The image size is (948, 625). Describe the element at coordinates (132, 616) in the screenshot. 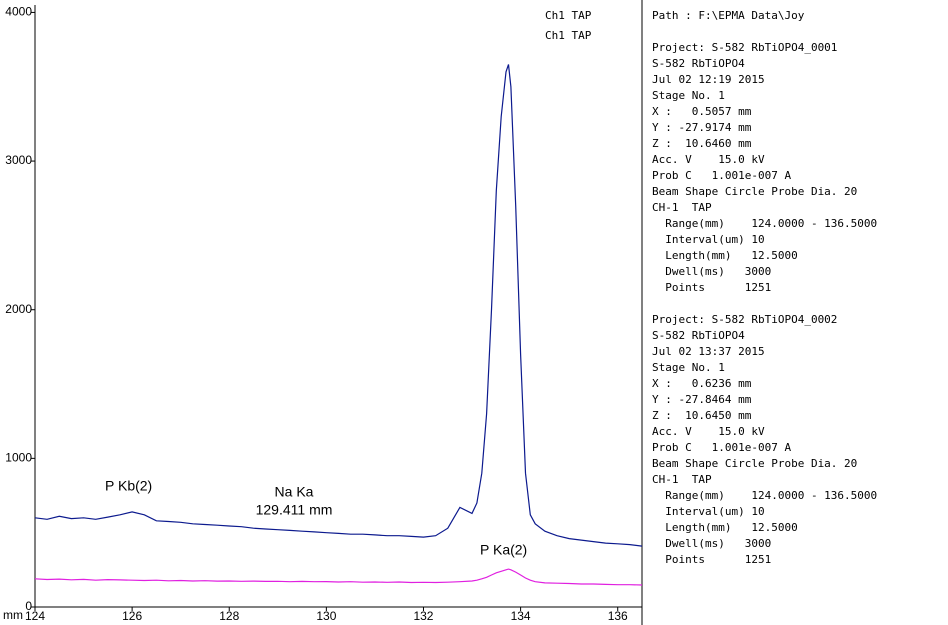

I see `x-tick-label: 126` at that location.